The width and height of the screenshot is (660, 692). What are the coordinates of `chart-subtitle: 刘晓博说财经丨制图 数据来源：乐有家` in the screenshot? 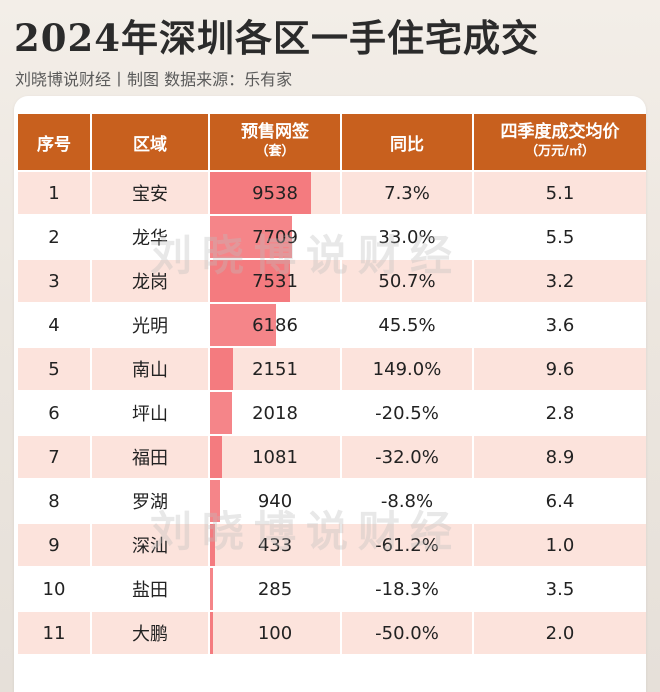 It's located at (154, 79).